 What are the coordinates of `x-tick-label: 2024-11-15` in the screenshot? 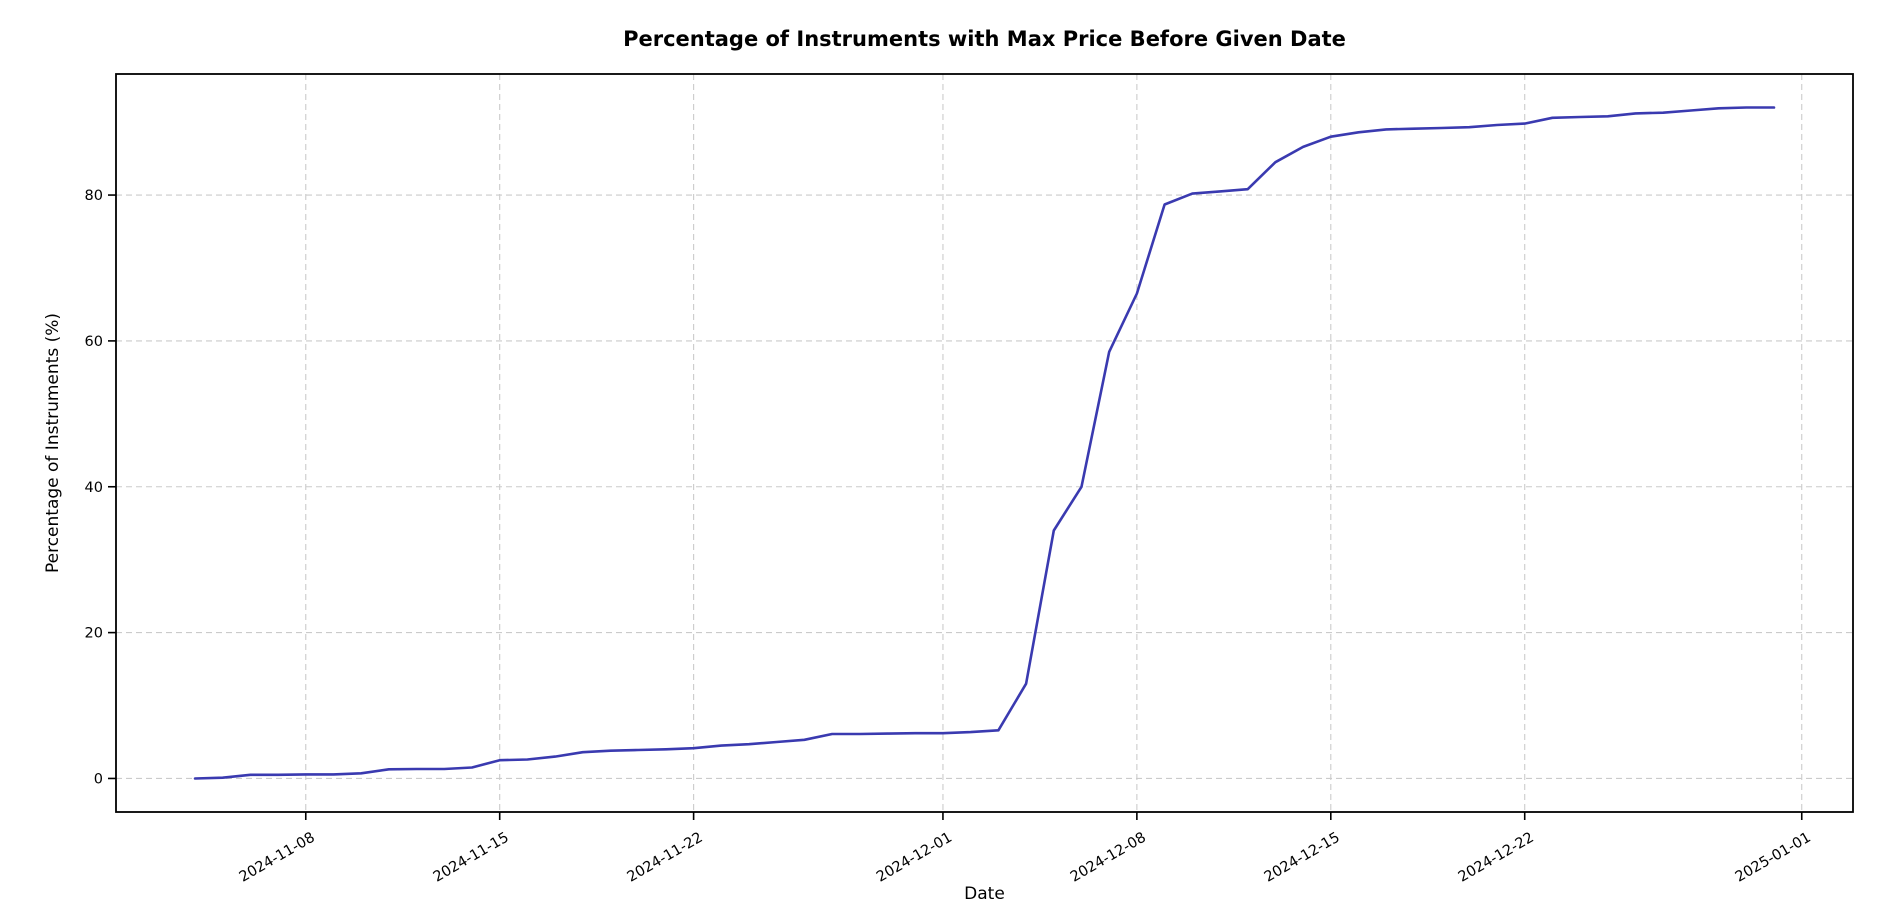 It's located at (471, 858).